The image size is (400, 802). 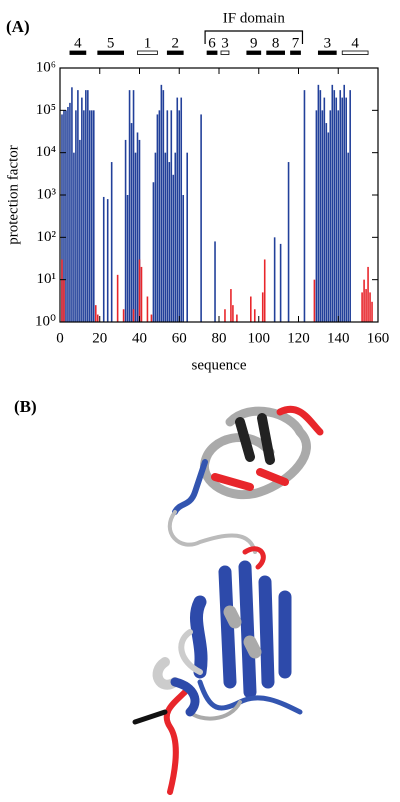 What do you see at coordinates (13, 195) in the screenshot?
I see `y-axis-label: protection factor` at bounding box center [13, 195].